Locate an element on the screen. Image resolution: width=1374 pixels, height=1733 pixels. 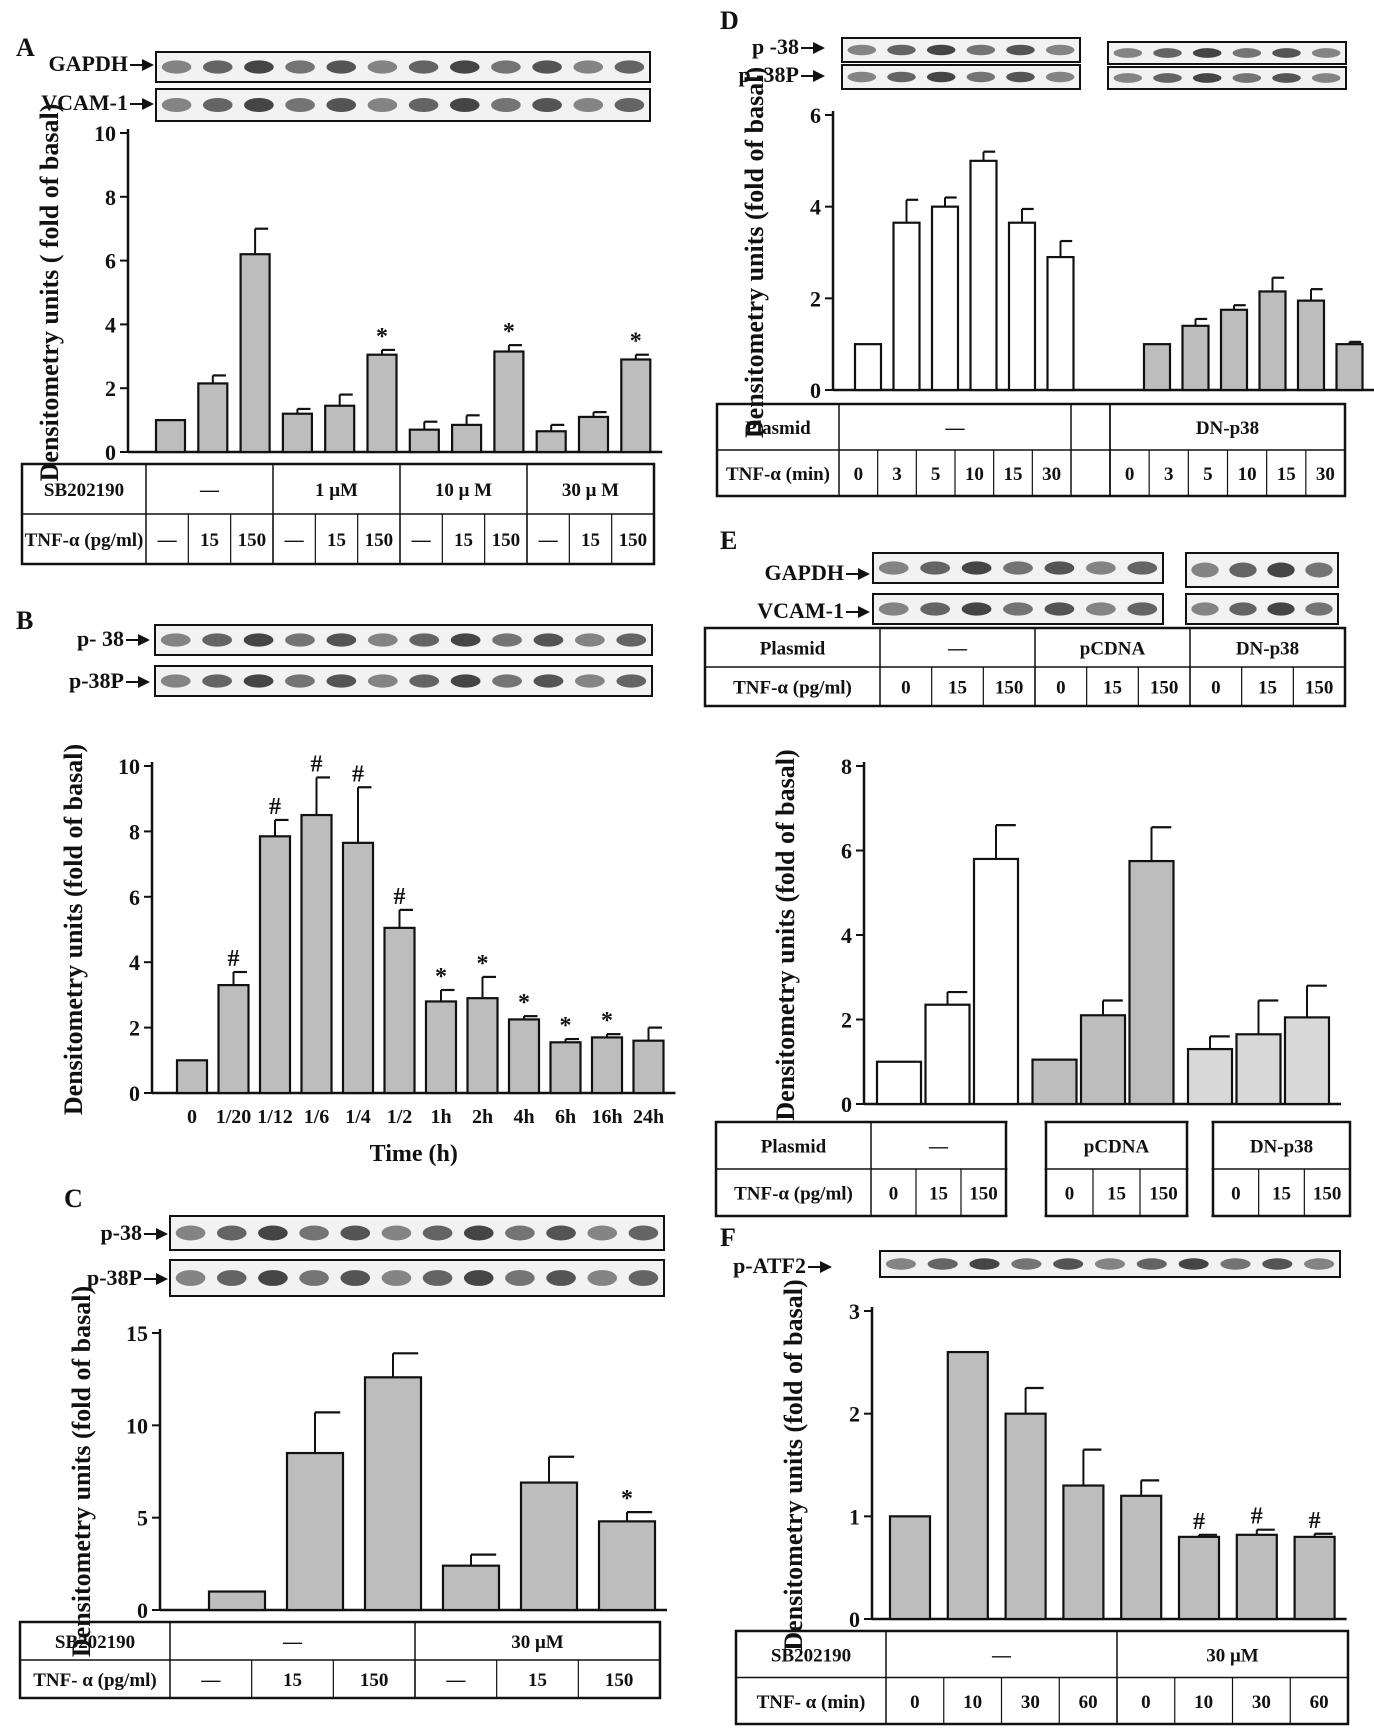
blot-label: p-38P is located at coordinates (96, 680).